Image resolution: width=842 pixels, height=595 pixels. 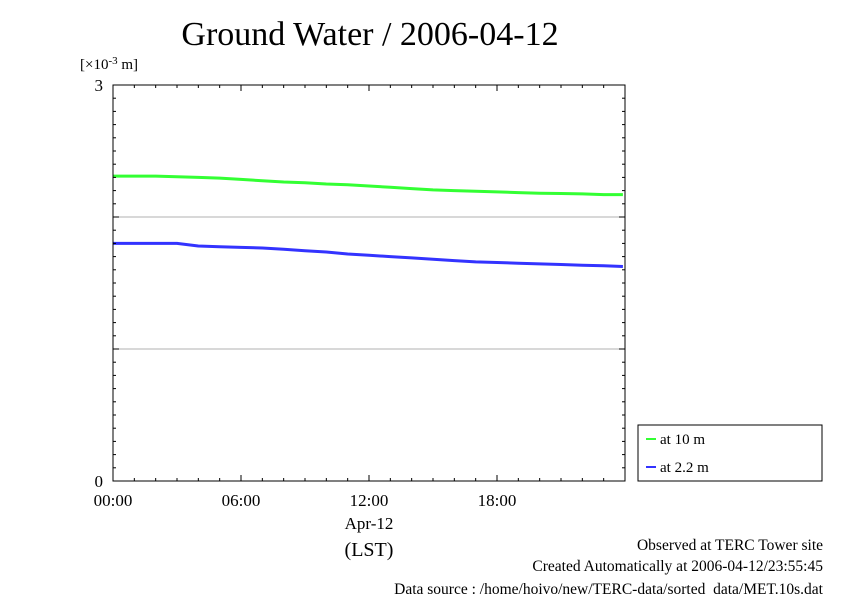 I want to click on legend-box, so click(x=730, y=453).